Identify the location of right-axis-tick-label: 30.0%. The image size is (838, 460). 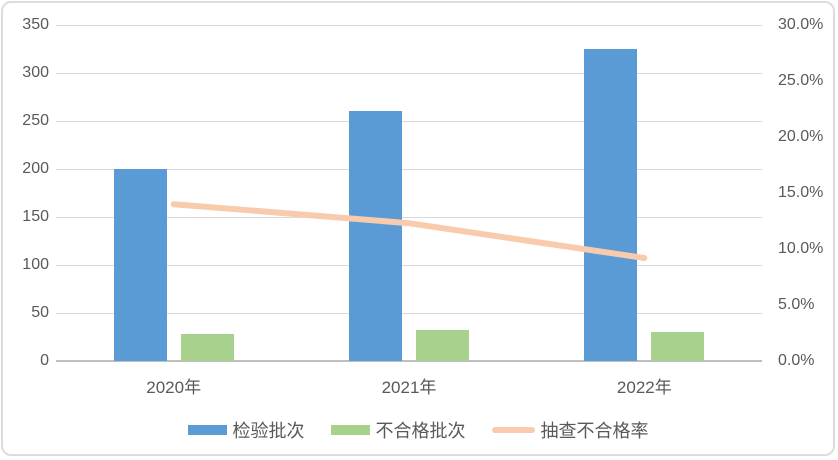
(801, 24).